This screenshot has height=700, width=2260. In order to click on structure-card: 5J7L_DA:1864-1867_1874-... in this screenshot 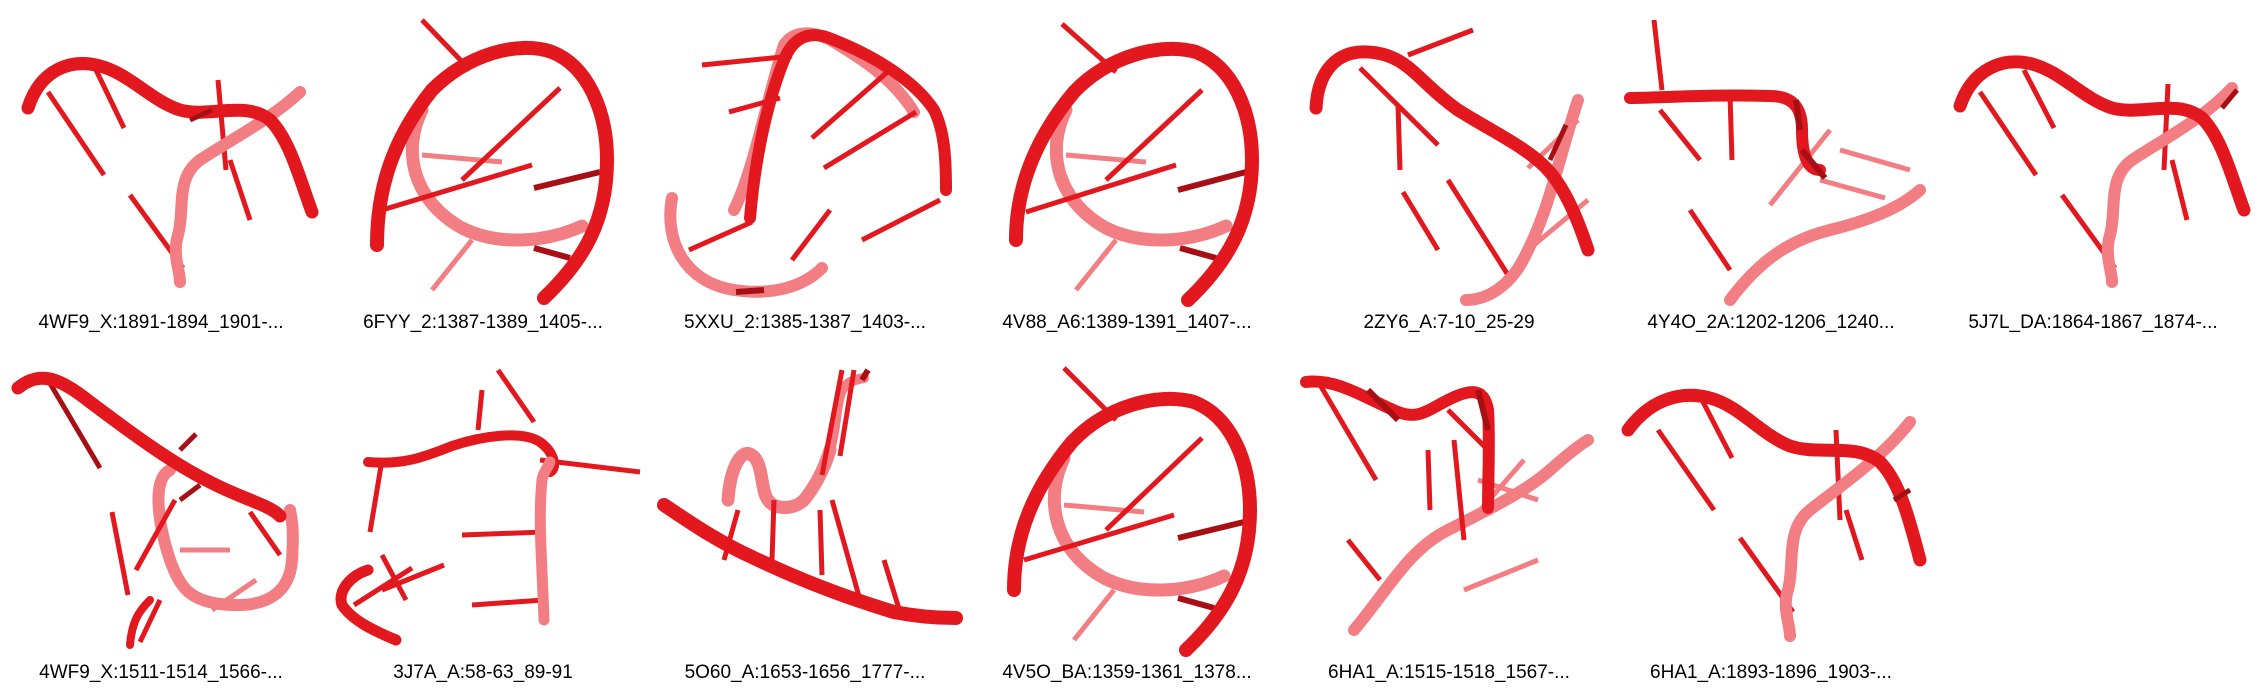, I will do `click(2093, 175)`.